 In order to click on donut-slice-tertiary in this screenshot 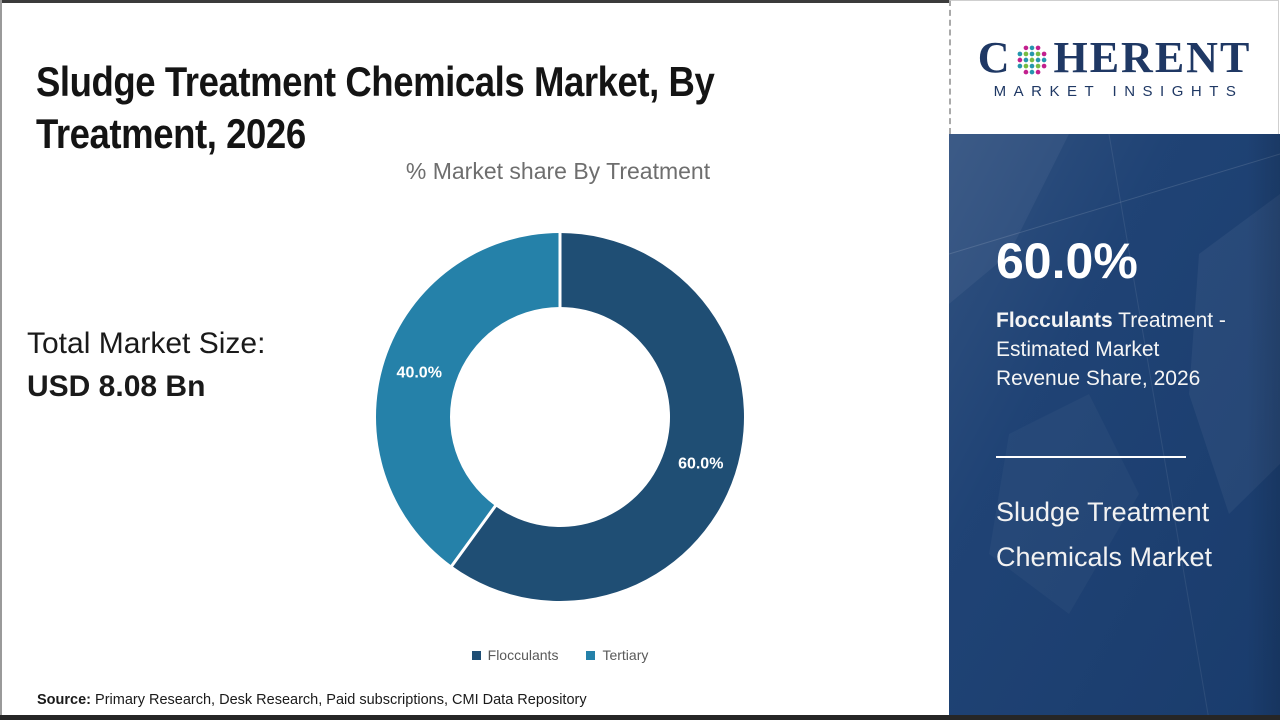, I will do `click(468, 399)`.